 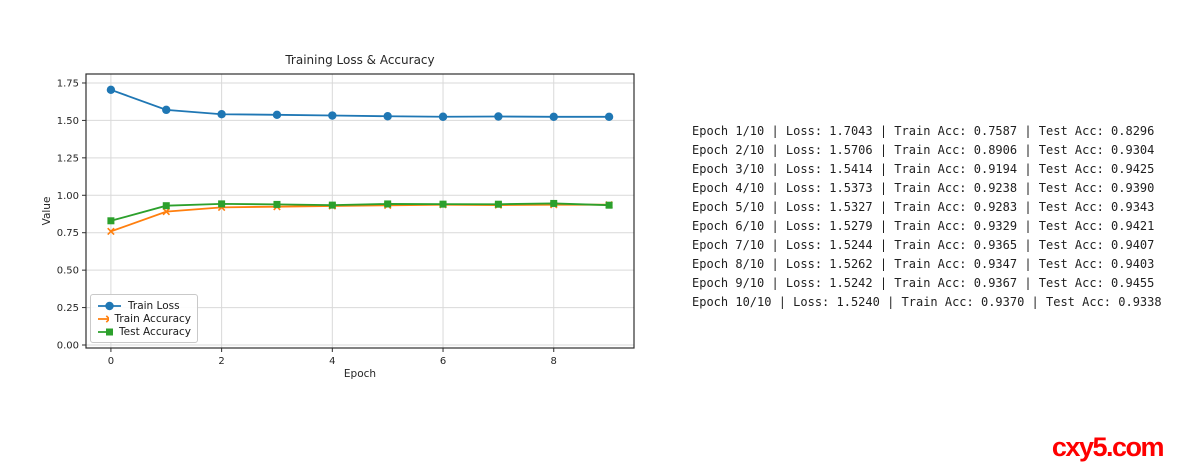 I want to click on x-tick-label: 0, so click(x=111, y=361).